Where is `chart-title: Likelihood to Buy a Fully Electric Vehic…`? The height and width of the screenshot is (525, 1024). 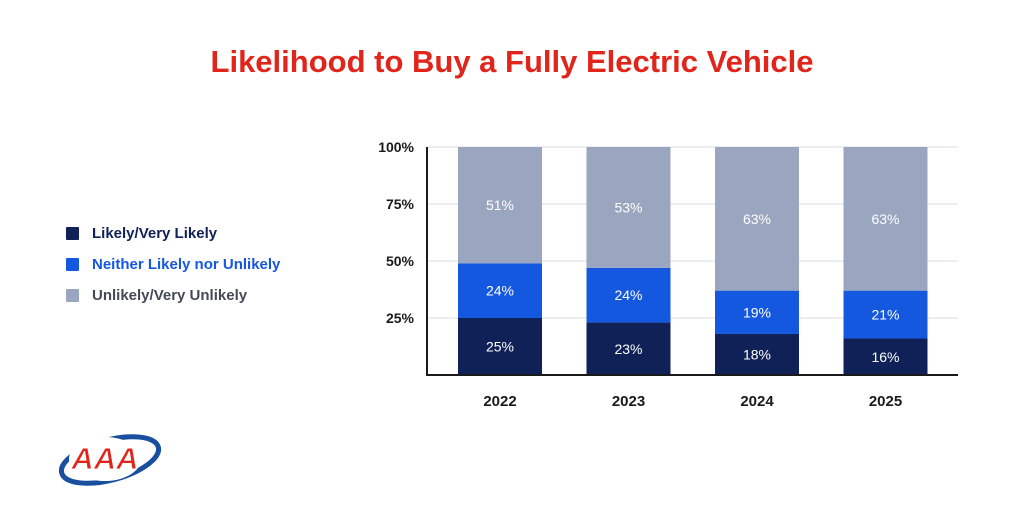
chart-title: Likelihood to Buy a Fully Electric Vehic… is located at coordinates (512, 61).